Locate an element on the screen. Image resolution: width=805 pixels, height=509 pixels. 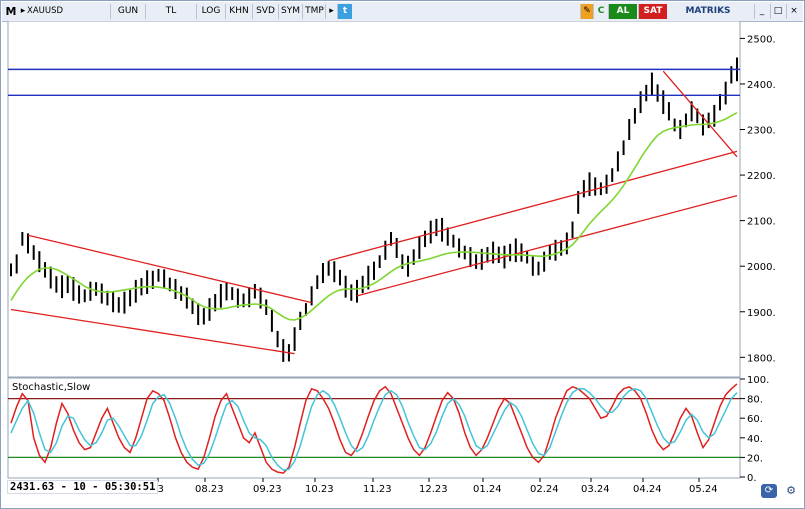
price-ytick-label: 2100. is located at coordinates (761, 222).